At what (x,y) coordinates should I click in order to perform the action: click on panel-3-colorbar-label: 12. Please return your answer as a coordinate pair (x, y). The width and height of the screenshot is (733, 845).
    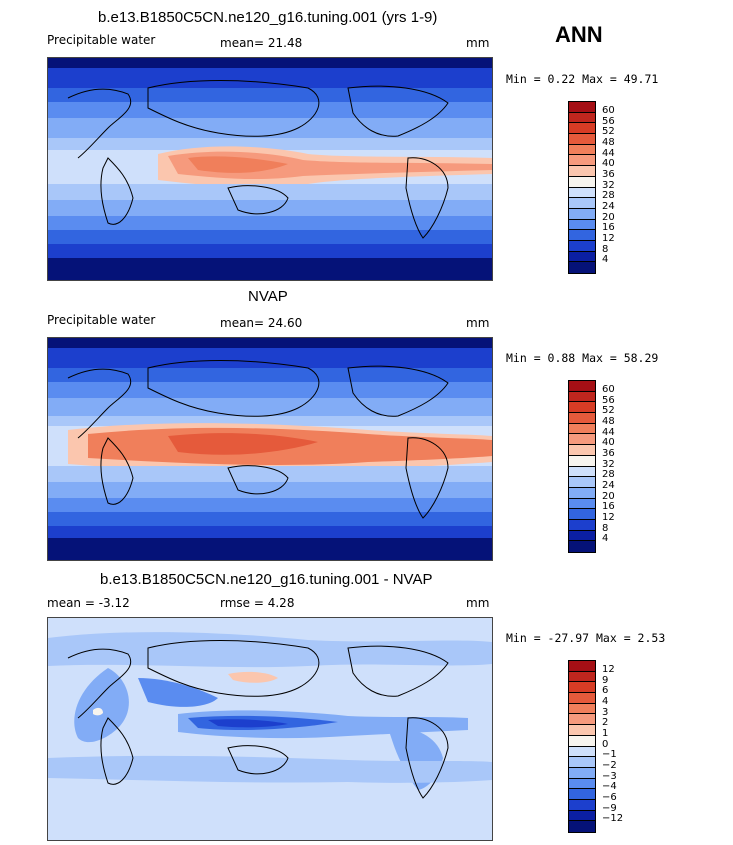
    Looking at the image, I should click on (608, 669).